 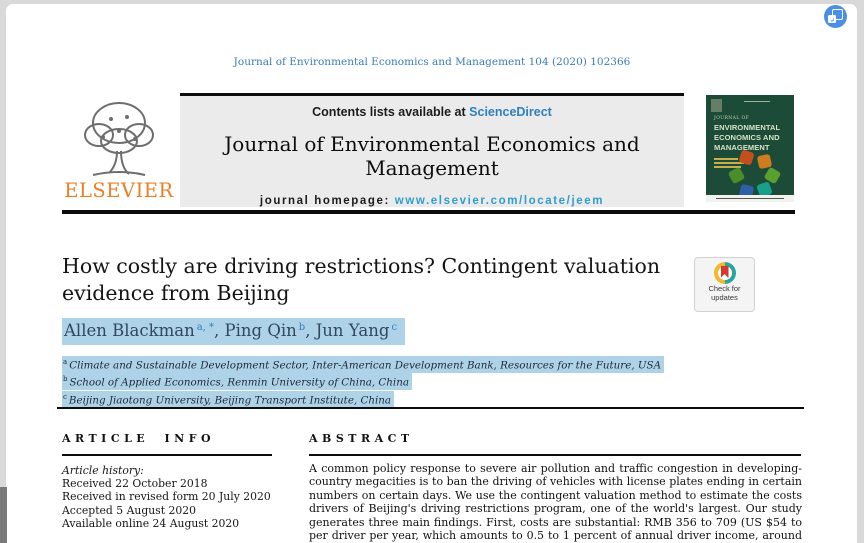 I want to click on translate-icon-page-filled, so click(x=832, y=19).